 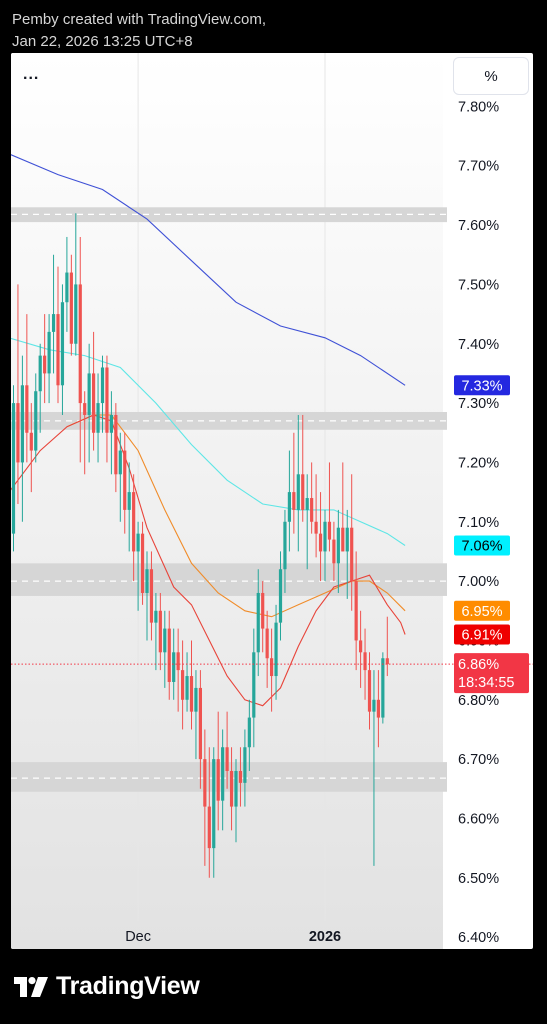 I want to click on tradingview-logo: TradingView, so click(x=107, y=986).